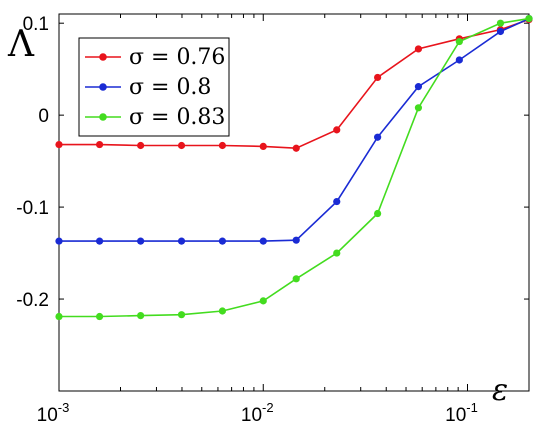 The image size is (550, 447). Describe the element at coordinates (36, 24) in the screenshot. I see `y-tick-label: 0.1` at that location.